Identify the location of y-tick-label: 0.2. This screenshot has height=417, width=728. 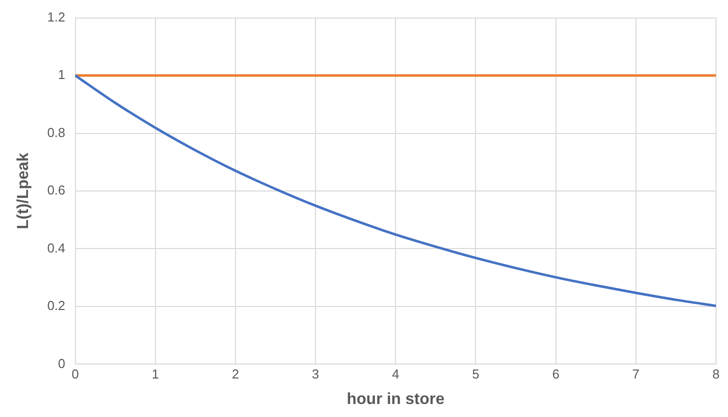
(56, 306).